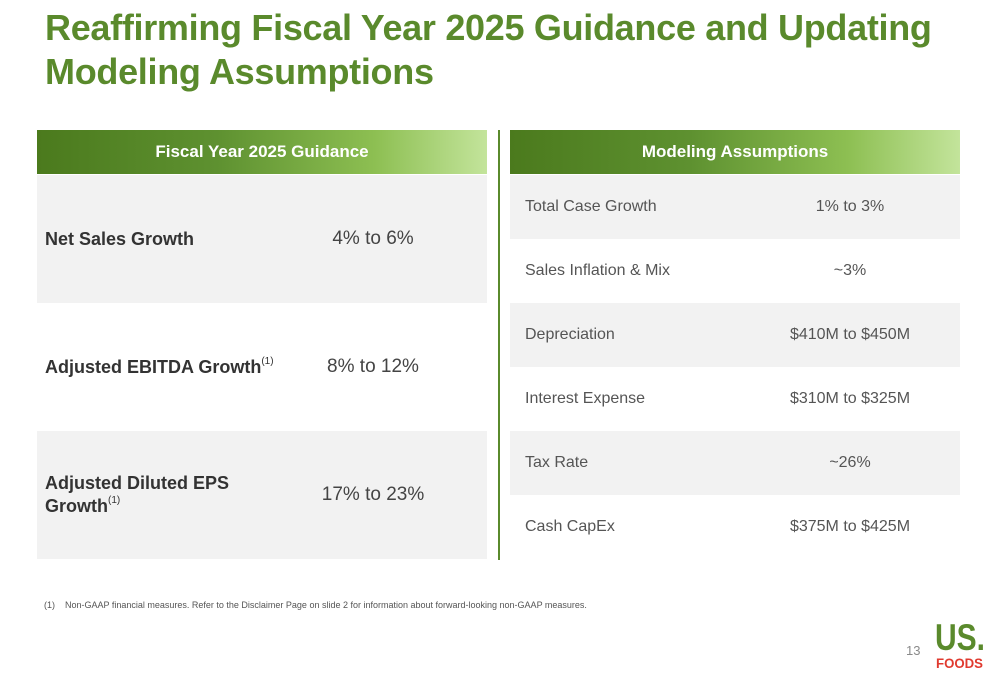  Describe the element at coordinates (137, 494) in the screenshot. I see `guidance-label: Adjusted Diluted EPS Growth(1)` at that location.